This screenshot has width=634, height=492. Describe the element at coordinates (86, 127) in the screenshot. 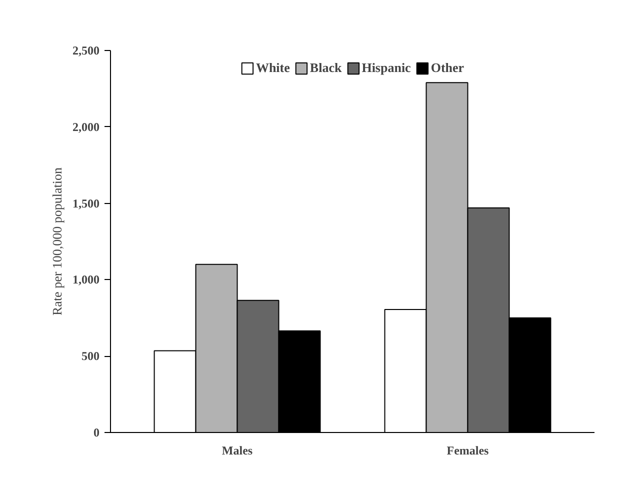

I see `y-tick-label: 2,000` at that location.